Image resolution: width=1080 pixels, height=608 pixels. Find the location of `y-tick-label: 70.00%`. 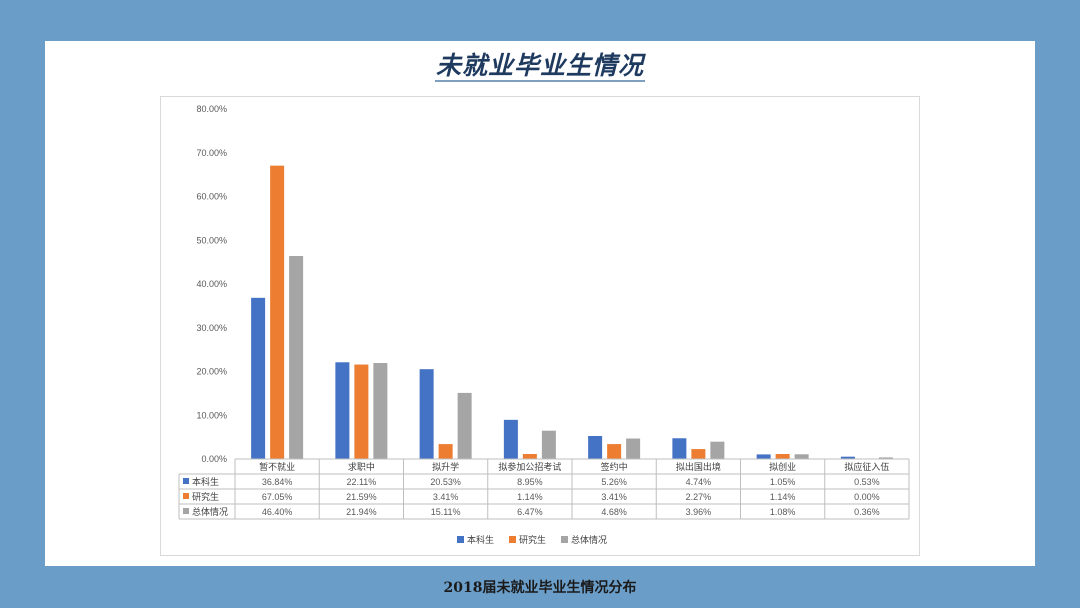

y-tick-label: 70.00% is located at coordinates (211, 153).